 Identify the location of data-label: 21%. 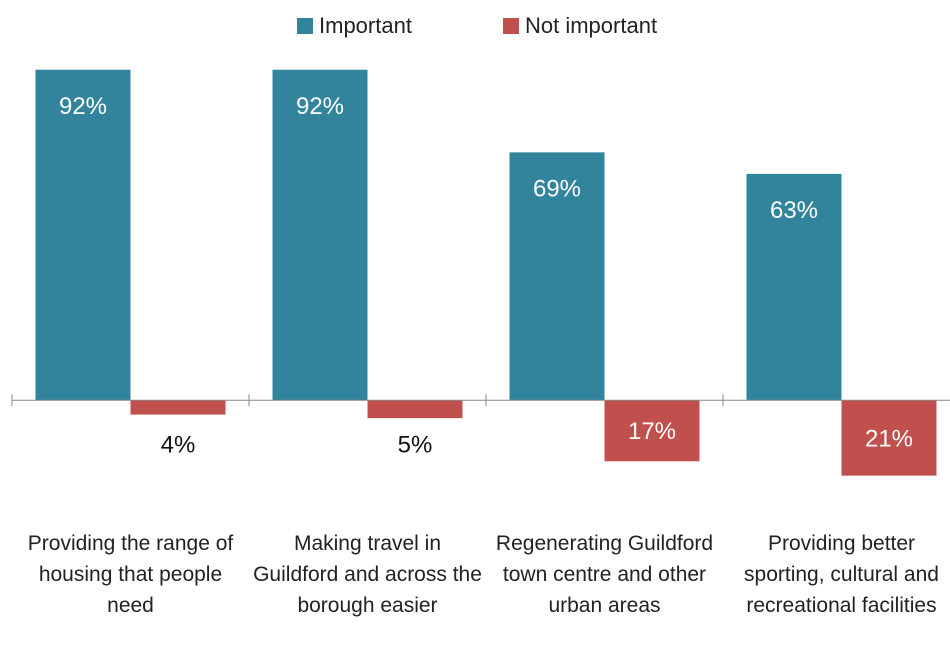
(889, 438).